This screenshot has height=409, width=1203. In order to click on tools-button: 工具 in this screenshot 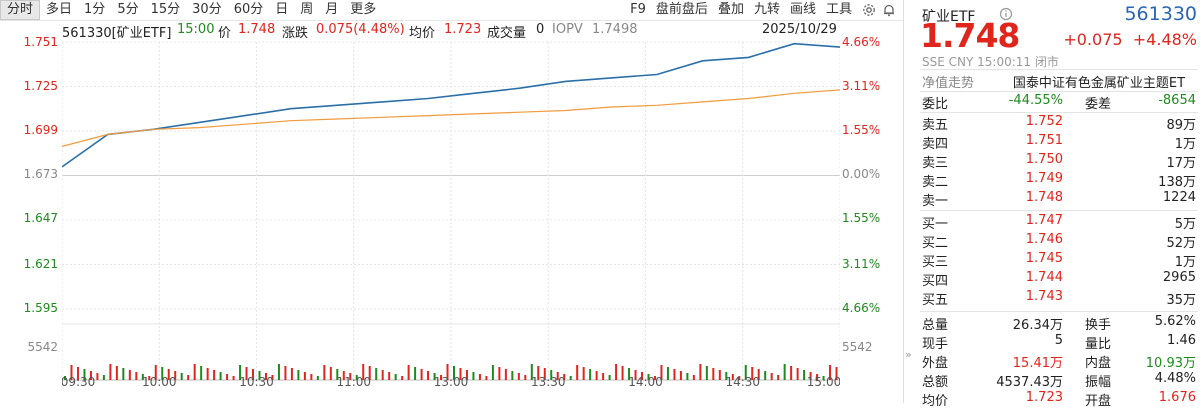, I will do `click(838, 9)`.